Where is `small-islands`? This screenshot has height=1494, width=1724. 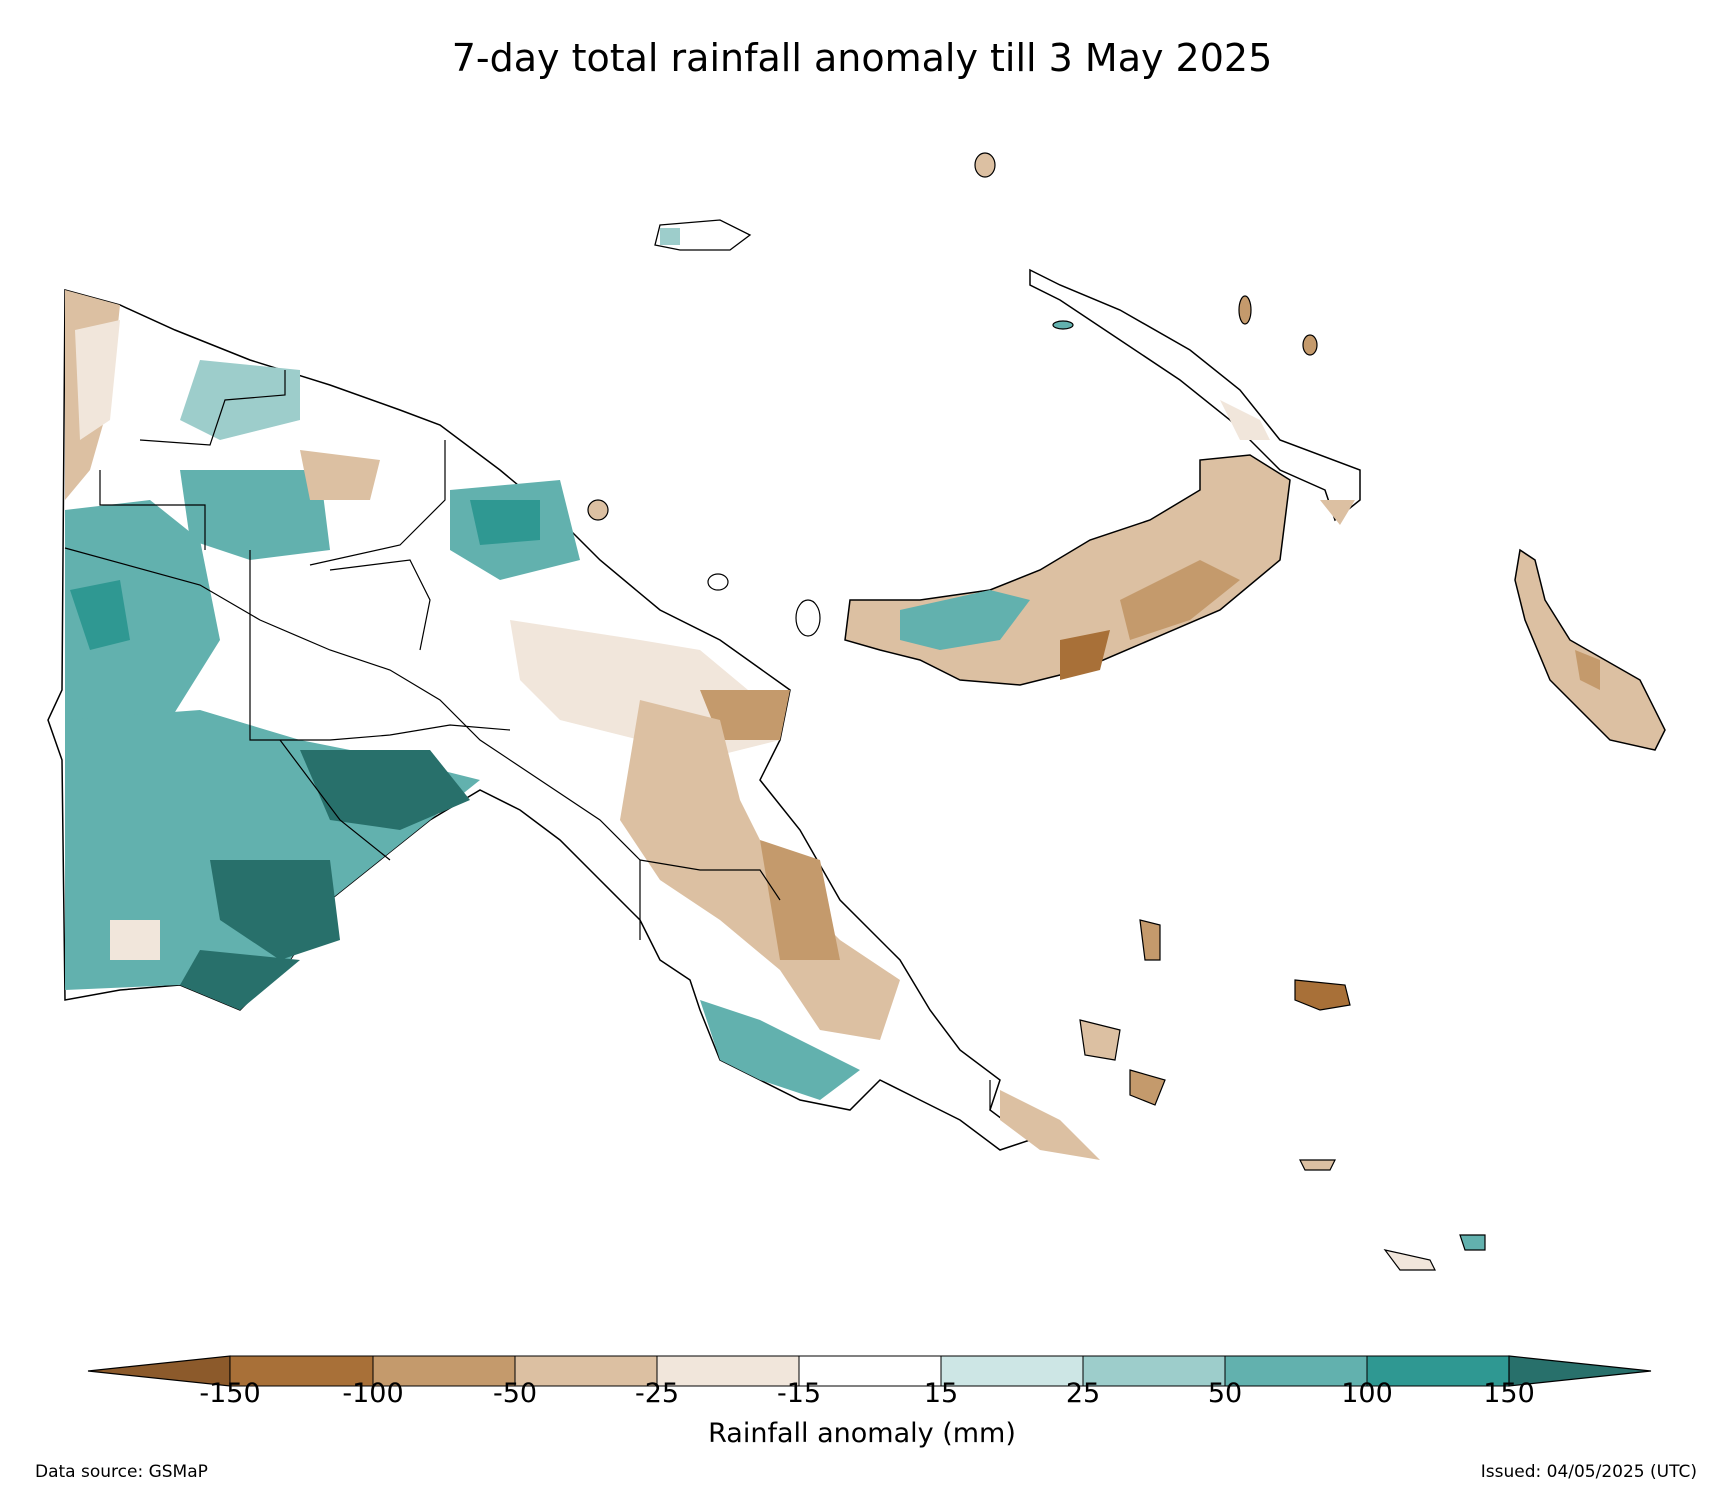
small-islands is located at coordinates (952, 394).